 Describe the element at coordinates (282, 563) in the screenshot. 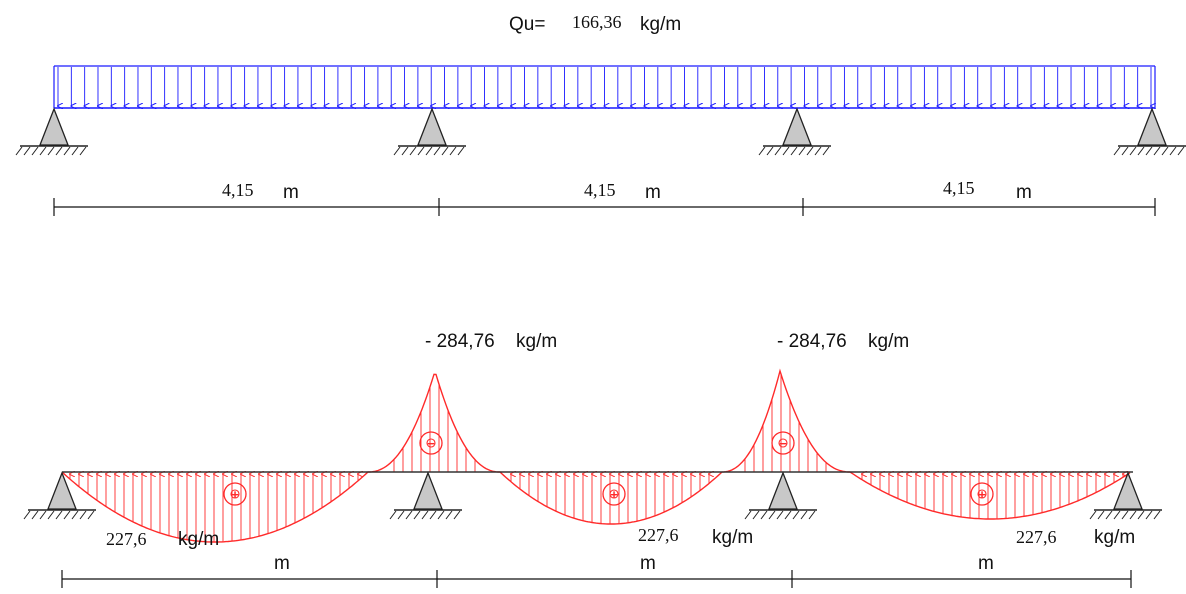

I see `bottom-span-1-unit: m` at that location.